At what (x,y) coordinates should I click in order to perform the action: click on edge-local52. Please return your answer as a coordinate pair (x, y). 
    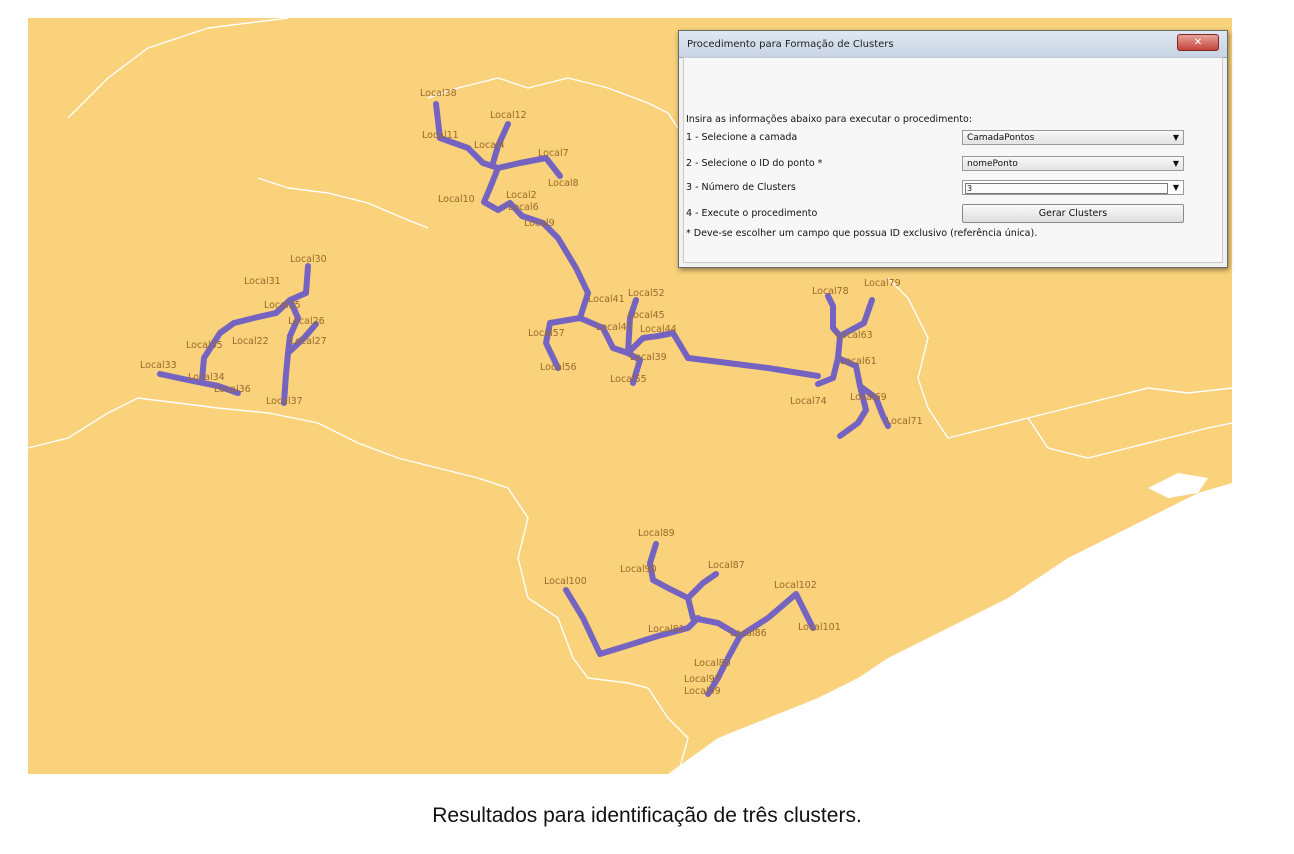
    Looking at the image, I should click on (632, 326).